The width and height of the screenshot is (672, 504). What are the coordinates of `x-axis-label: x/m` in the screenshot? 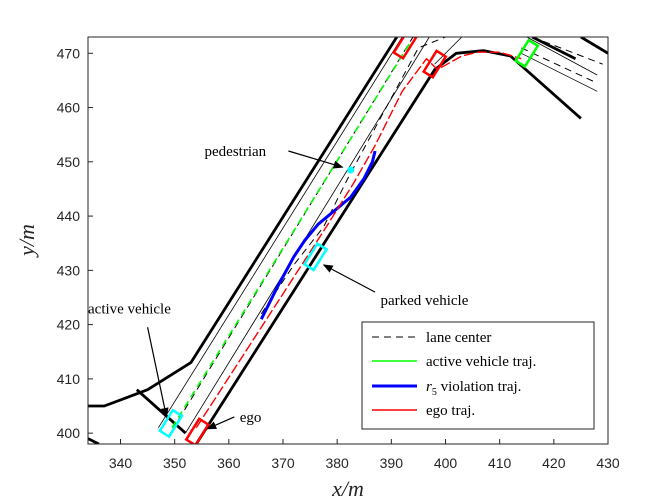 It's located at (347, 488).